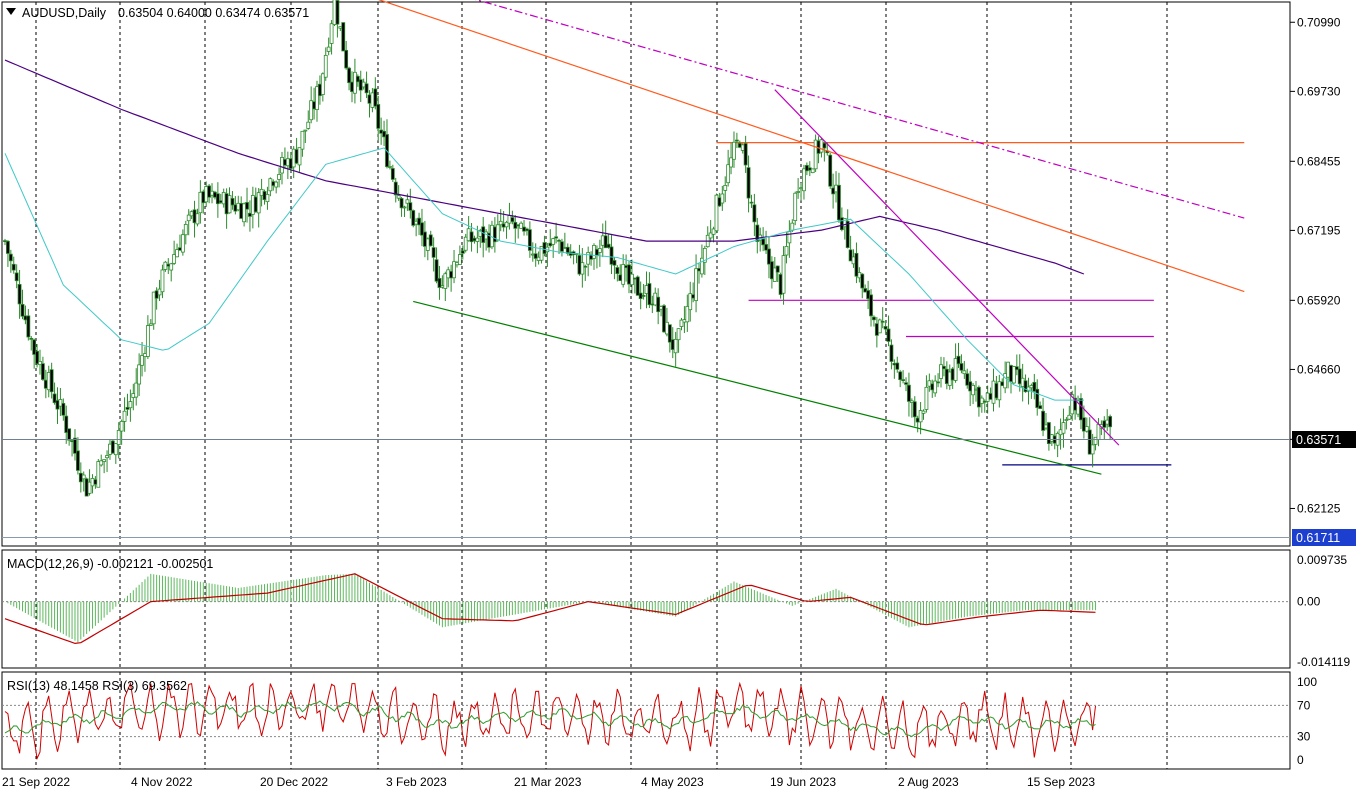 This screenshot has height=795, width=1362. I want to click on rsi-tick-label-2: 30, so click(1304, 737).